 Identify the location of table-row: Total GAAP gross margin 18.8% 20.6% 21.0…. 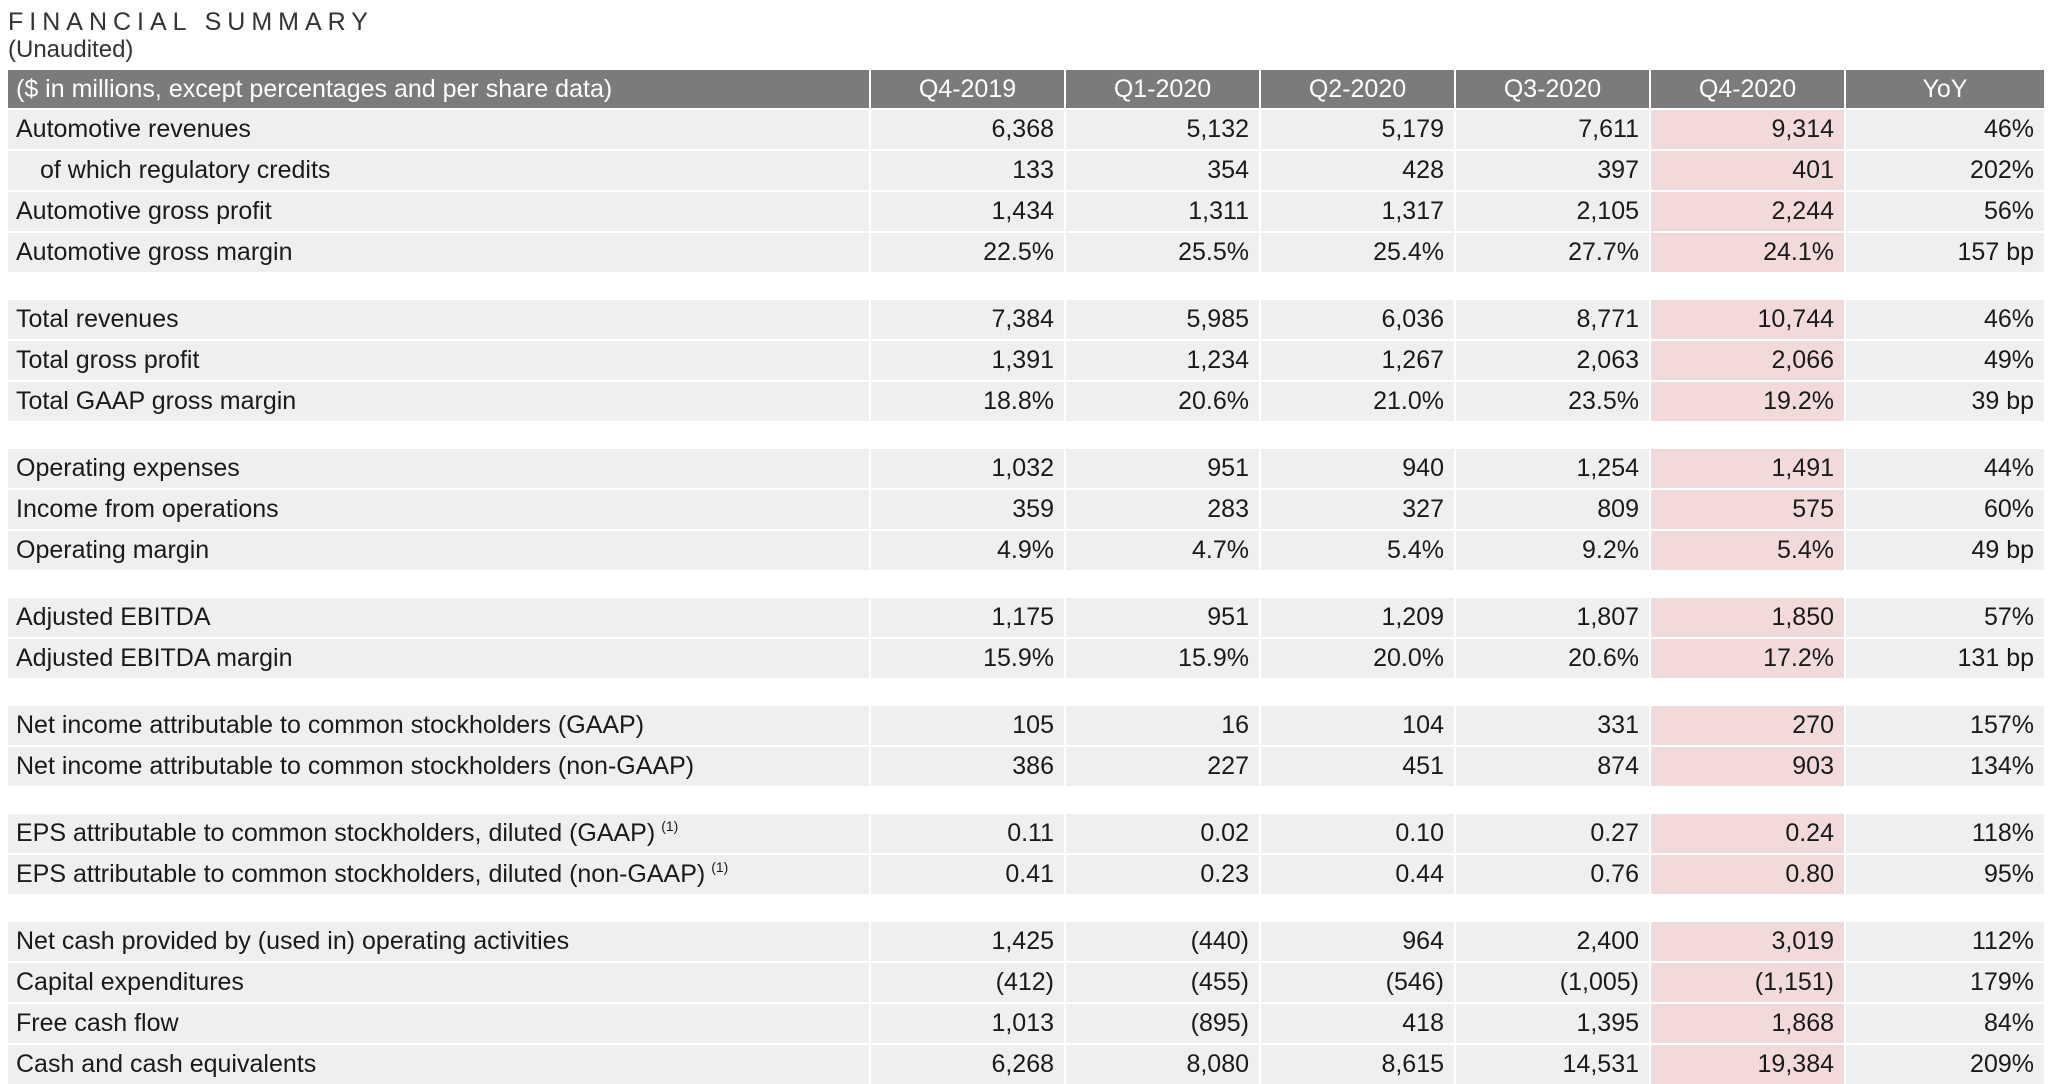
(1026, 400).